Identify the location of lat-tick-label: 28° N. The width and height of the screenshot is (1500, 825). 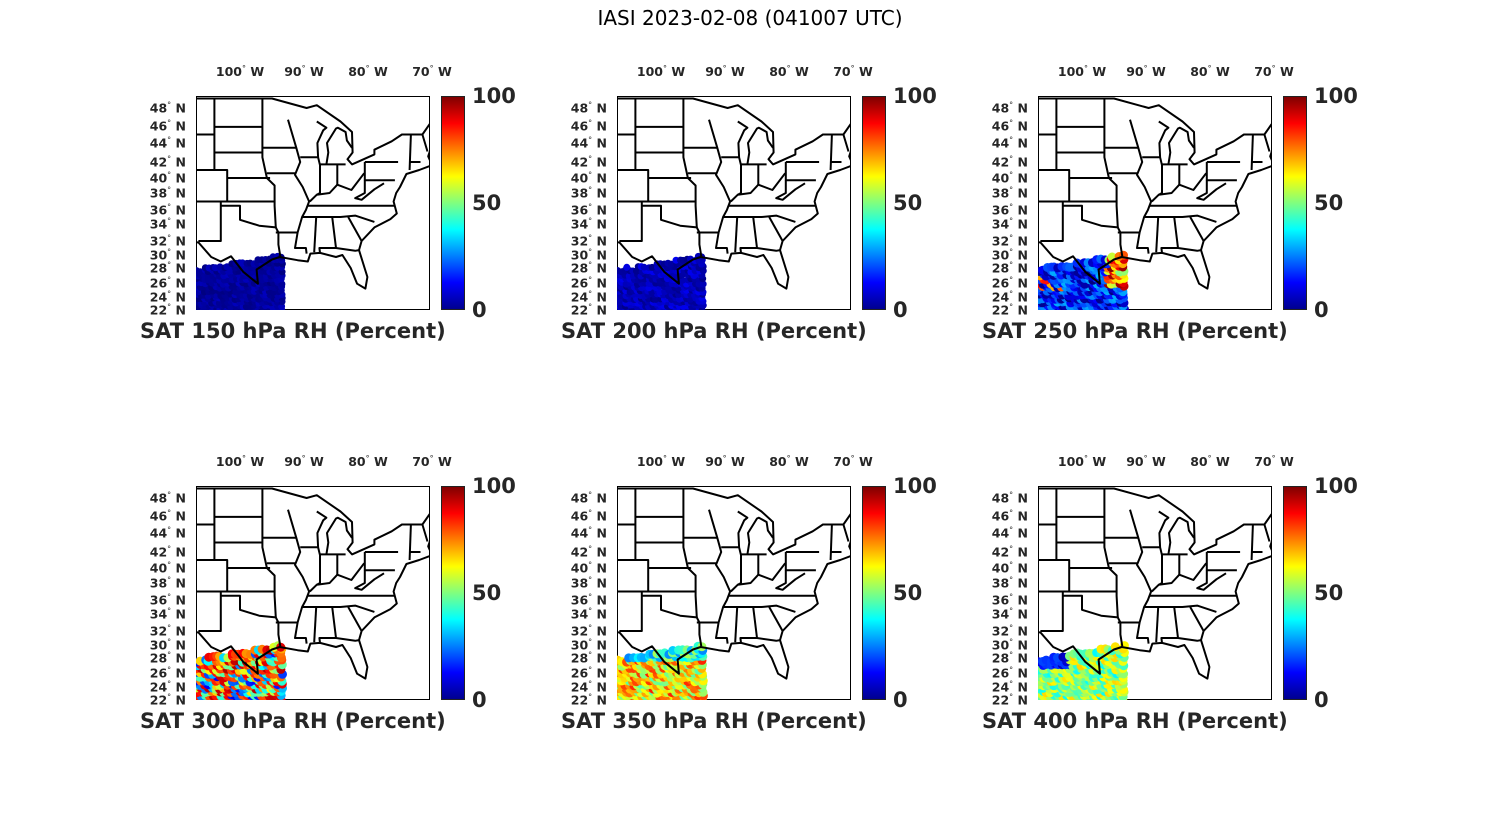
(167, 658).